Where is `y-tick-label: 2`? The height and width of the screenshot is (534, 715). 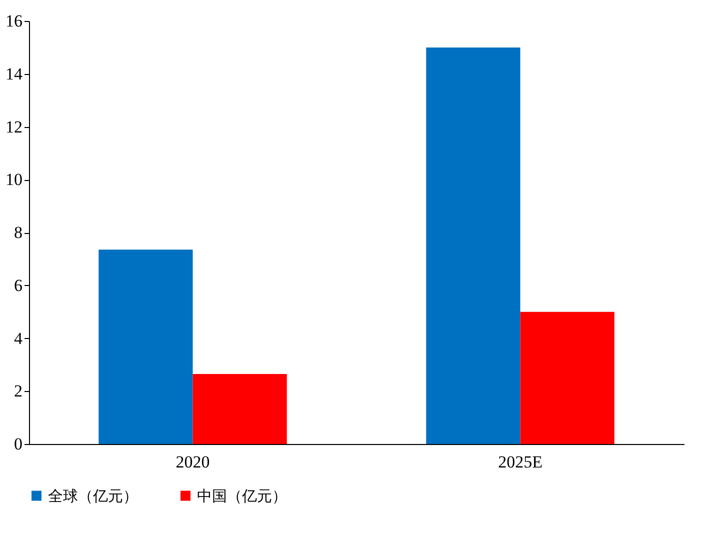
y-tick-label: 2 is located at coordinates (18, 391).